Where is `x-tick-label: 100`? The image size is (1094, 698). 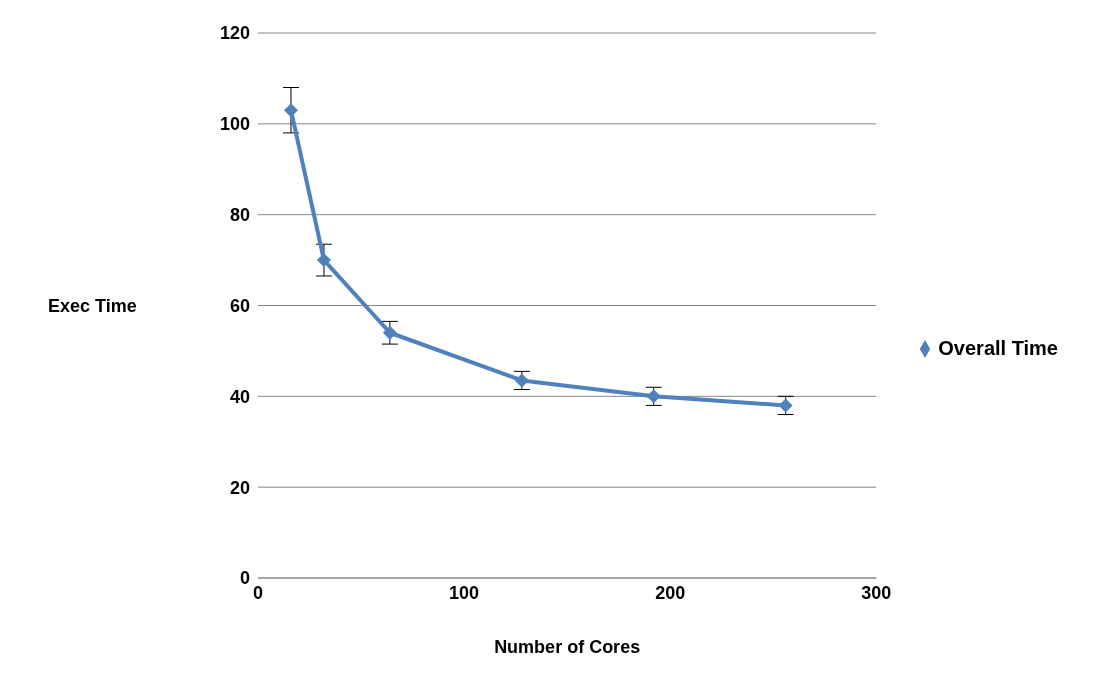 x-tick-label: 100 is located at coordinates (464, 592).